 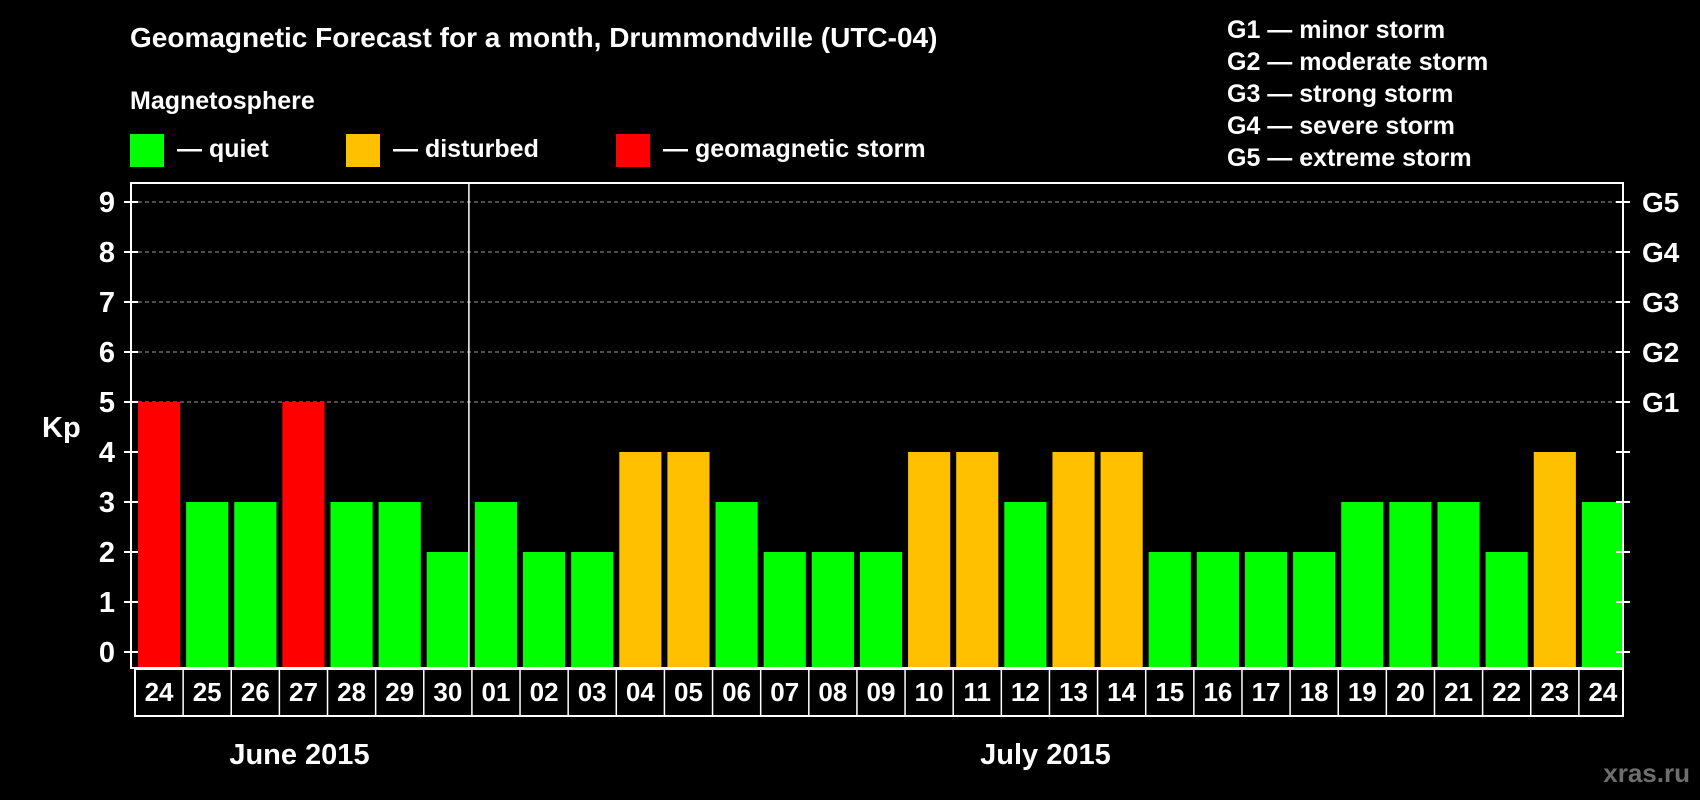 I want to click on storm-scale-item-0: G1 — minor storm, so click(x=1336, y=30).